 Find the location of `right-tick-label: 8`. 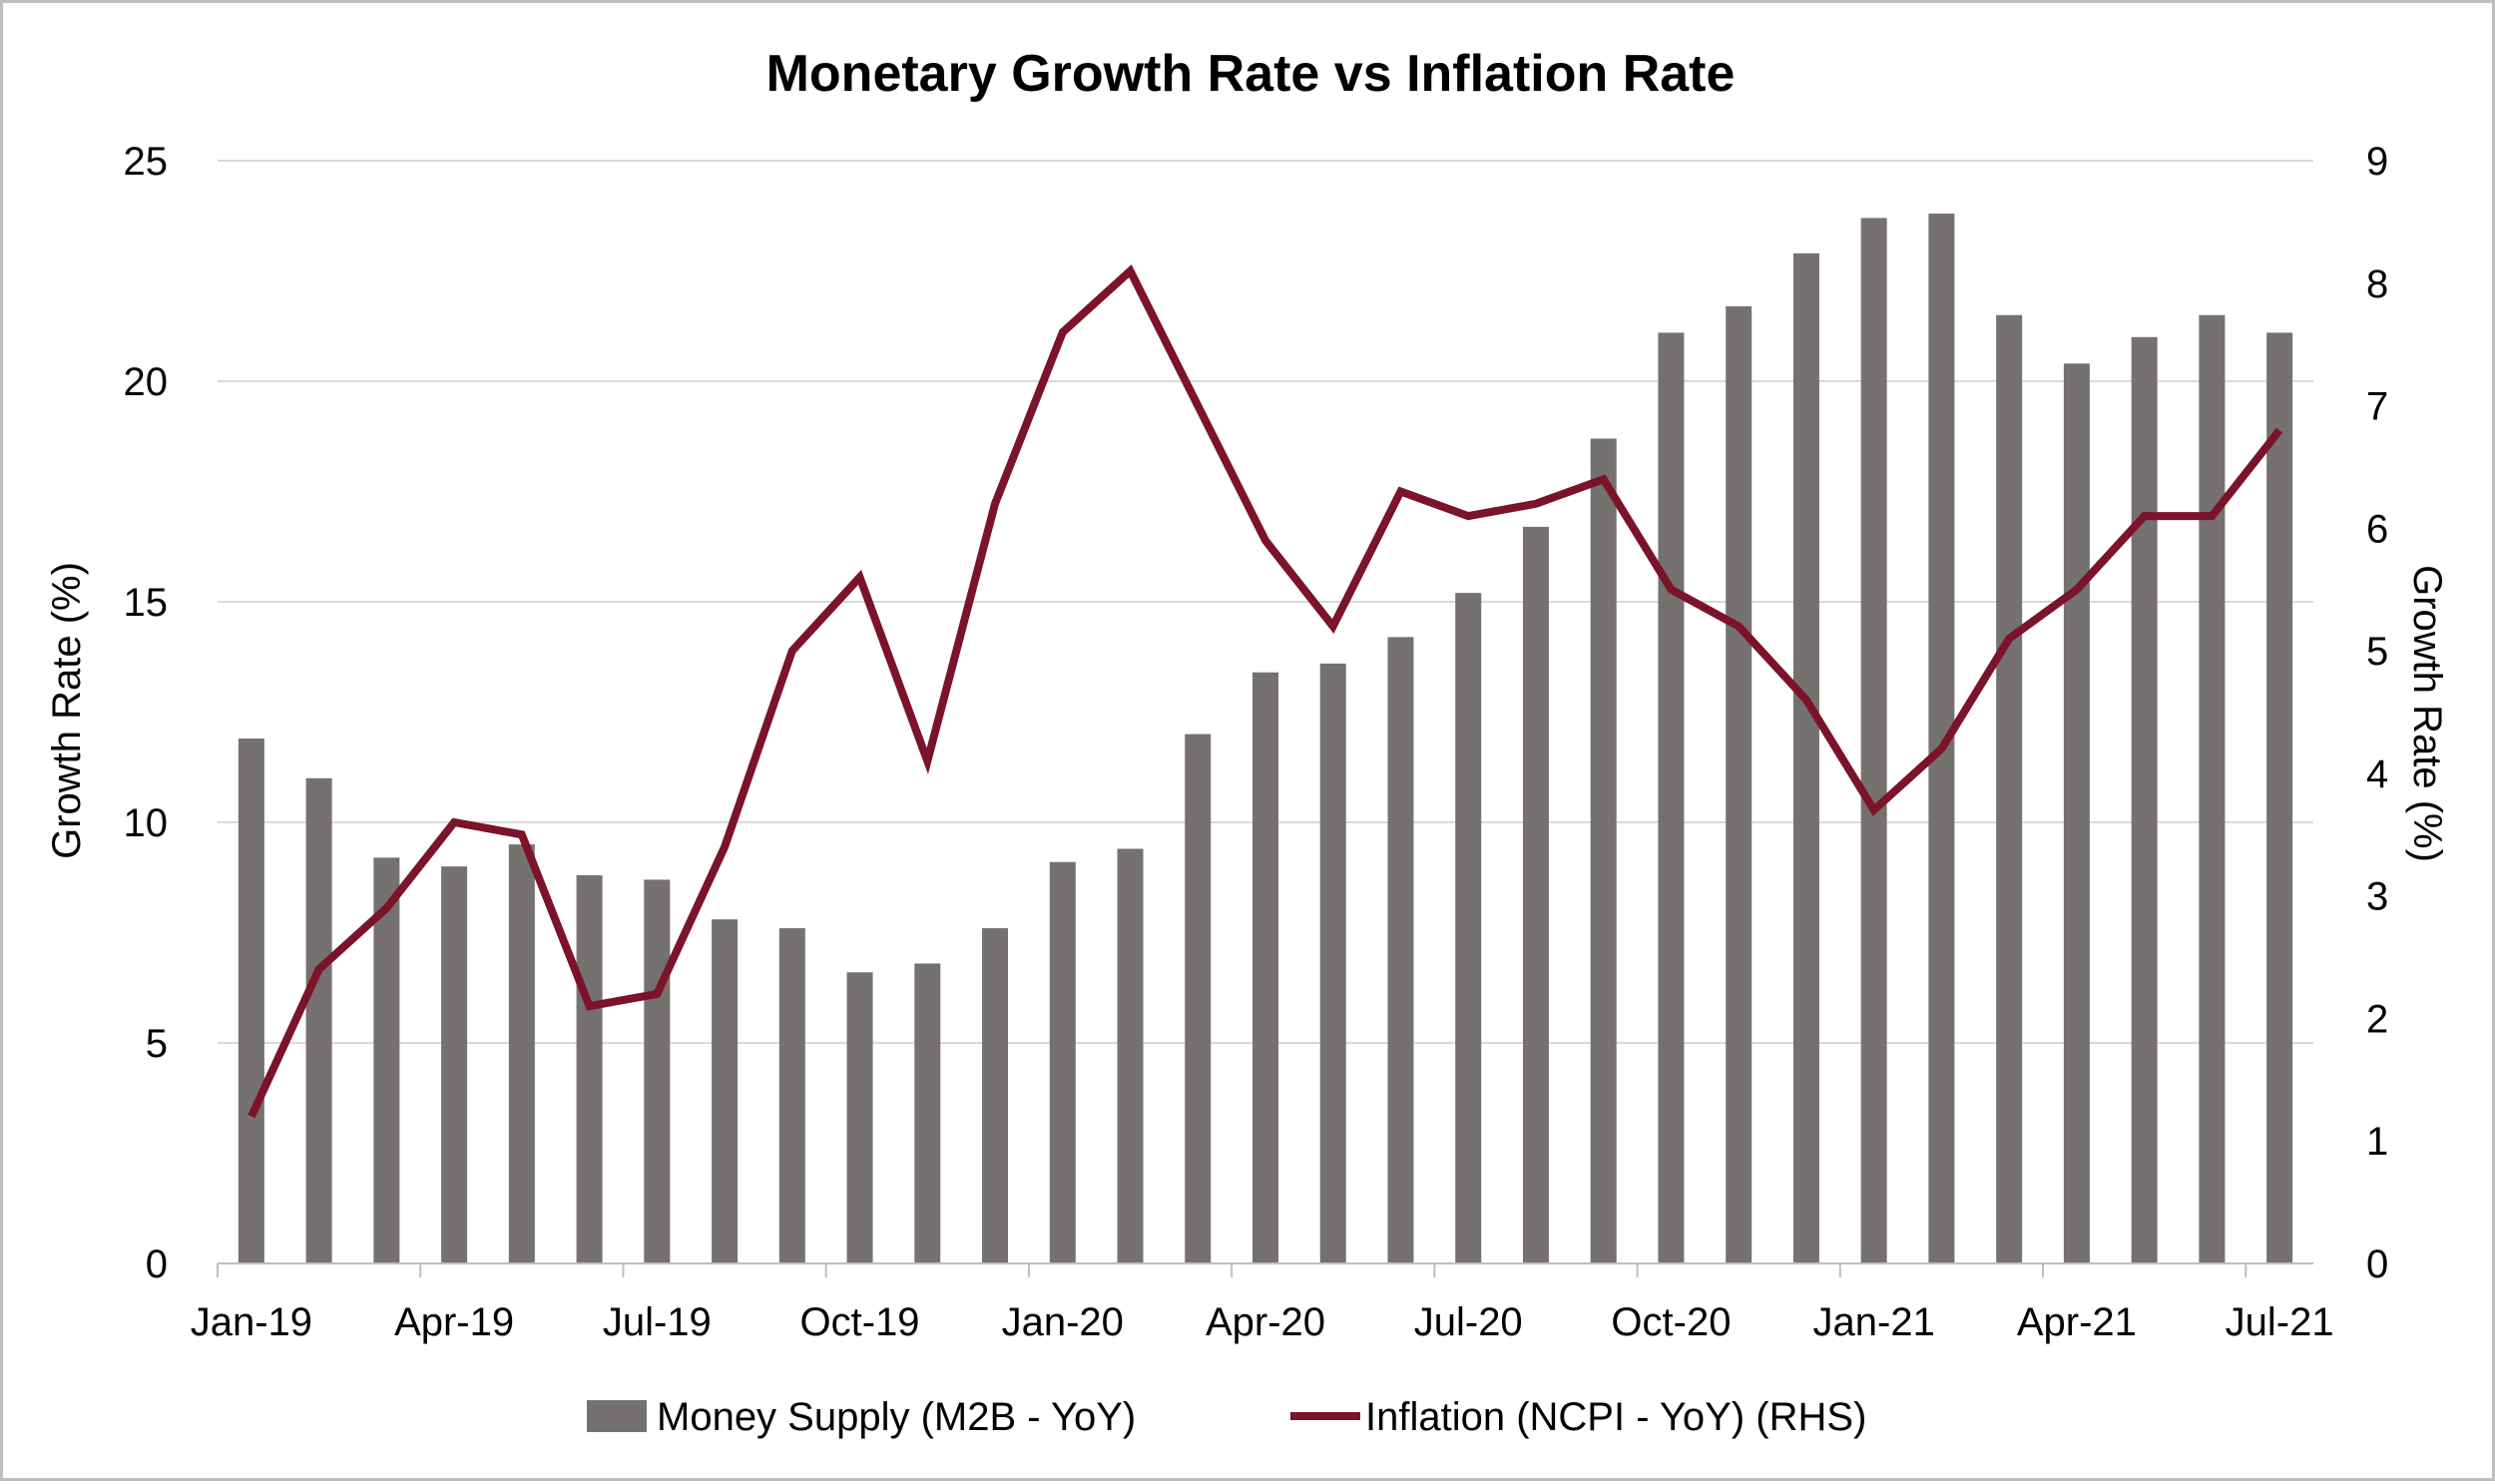

right-tick-label: 8 is located at coordinates (2377, 284).